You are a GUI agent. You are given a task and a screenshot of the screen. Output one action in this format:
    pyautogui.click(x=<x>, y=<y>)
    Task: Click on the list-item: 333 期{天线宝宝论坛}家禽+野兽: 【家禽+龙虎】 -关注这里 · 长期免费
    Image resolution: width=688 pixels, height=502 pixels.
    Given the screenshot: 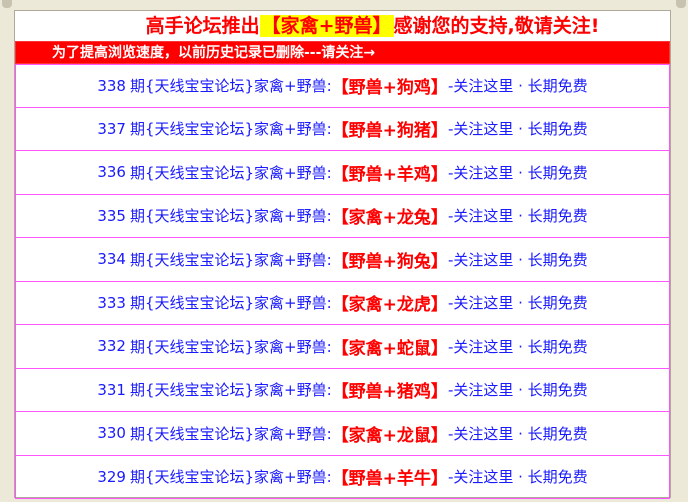 What is the action you would take?
    pyautogui.click(x=342, y=303)
    